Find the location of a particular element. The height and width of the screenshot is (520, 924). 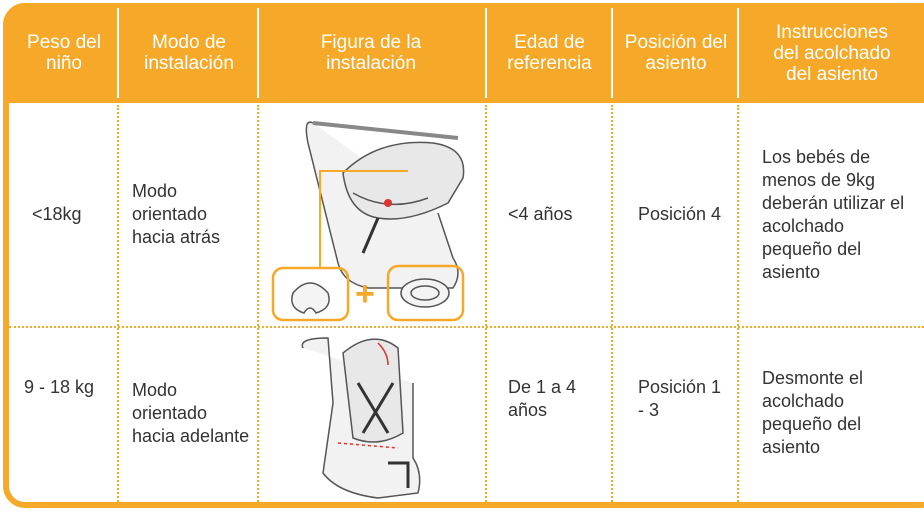

header-cell: Posición del asiento is located at coordinates (676, 53).